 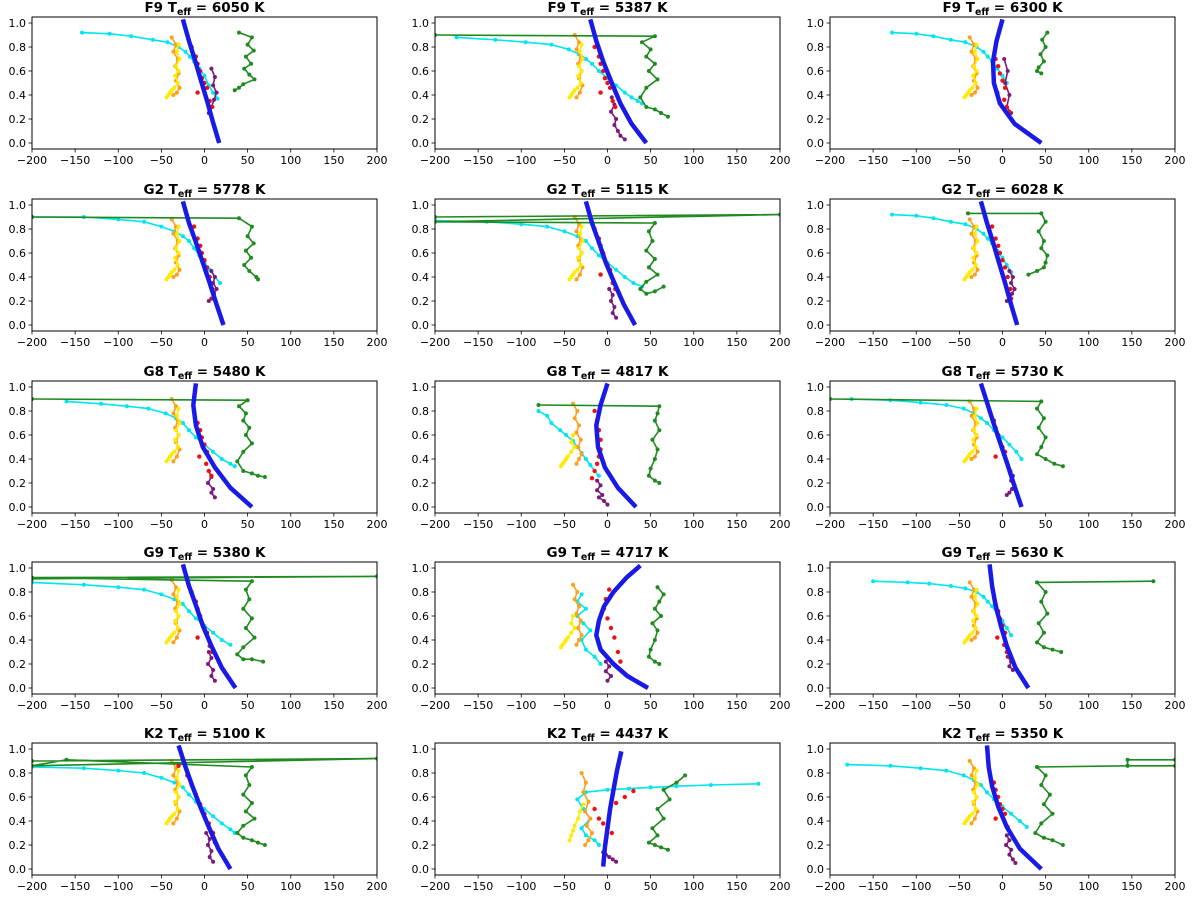 I want to click on teff-value: = 4817 K, so click(x=632, y=372).